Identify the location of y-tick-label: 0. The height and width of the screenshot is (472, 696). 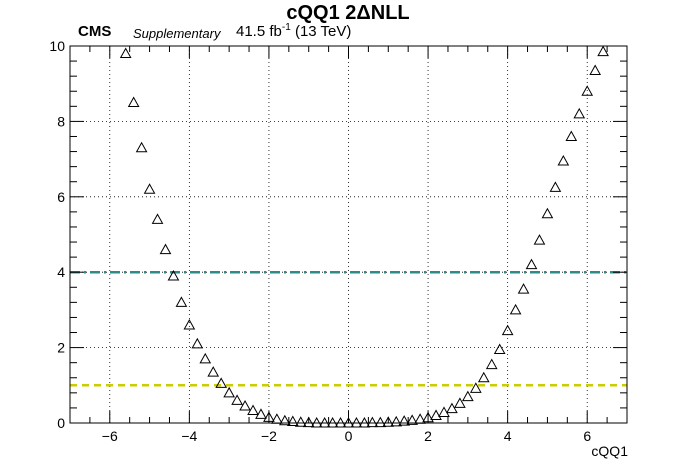
(61, 423).